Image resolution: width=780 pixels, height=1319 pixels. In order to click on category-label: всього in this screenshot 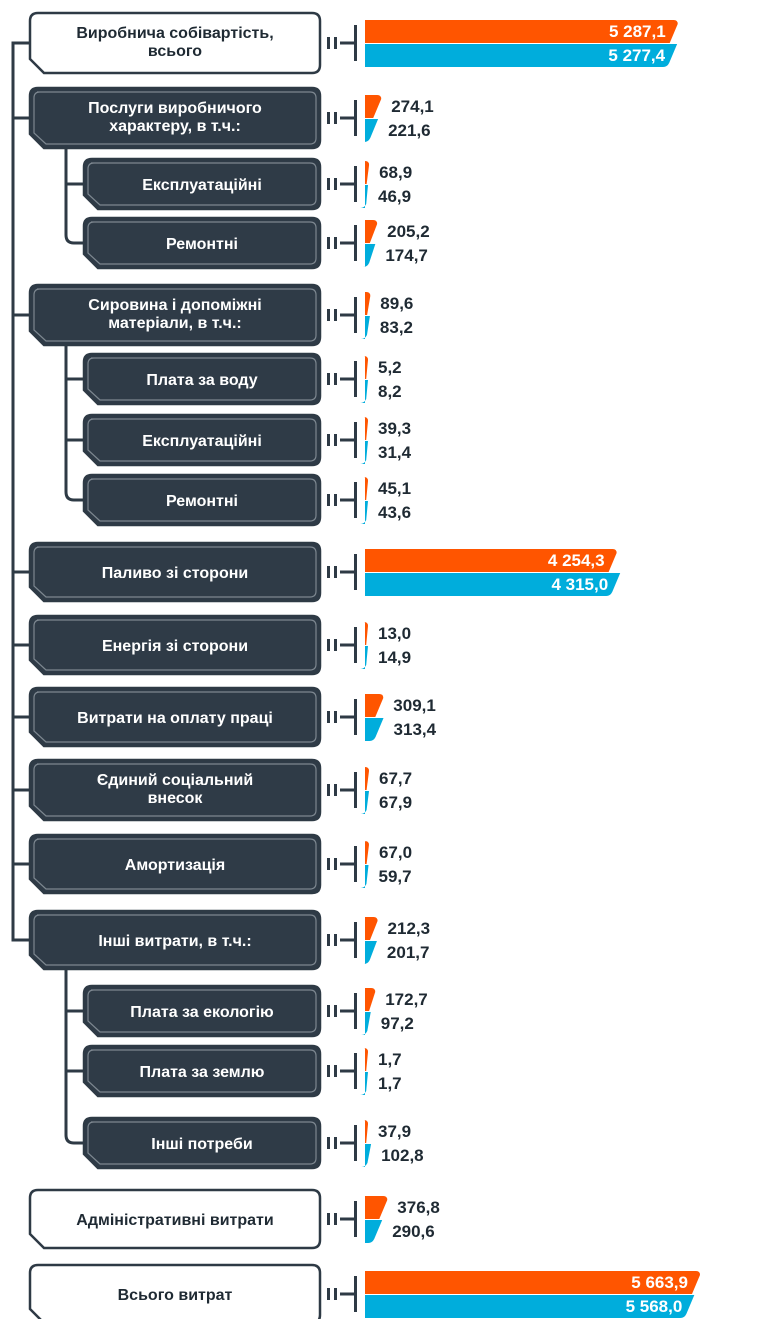, I will do `click(175, 51)`.